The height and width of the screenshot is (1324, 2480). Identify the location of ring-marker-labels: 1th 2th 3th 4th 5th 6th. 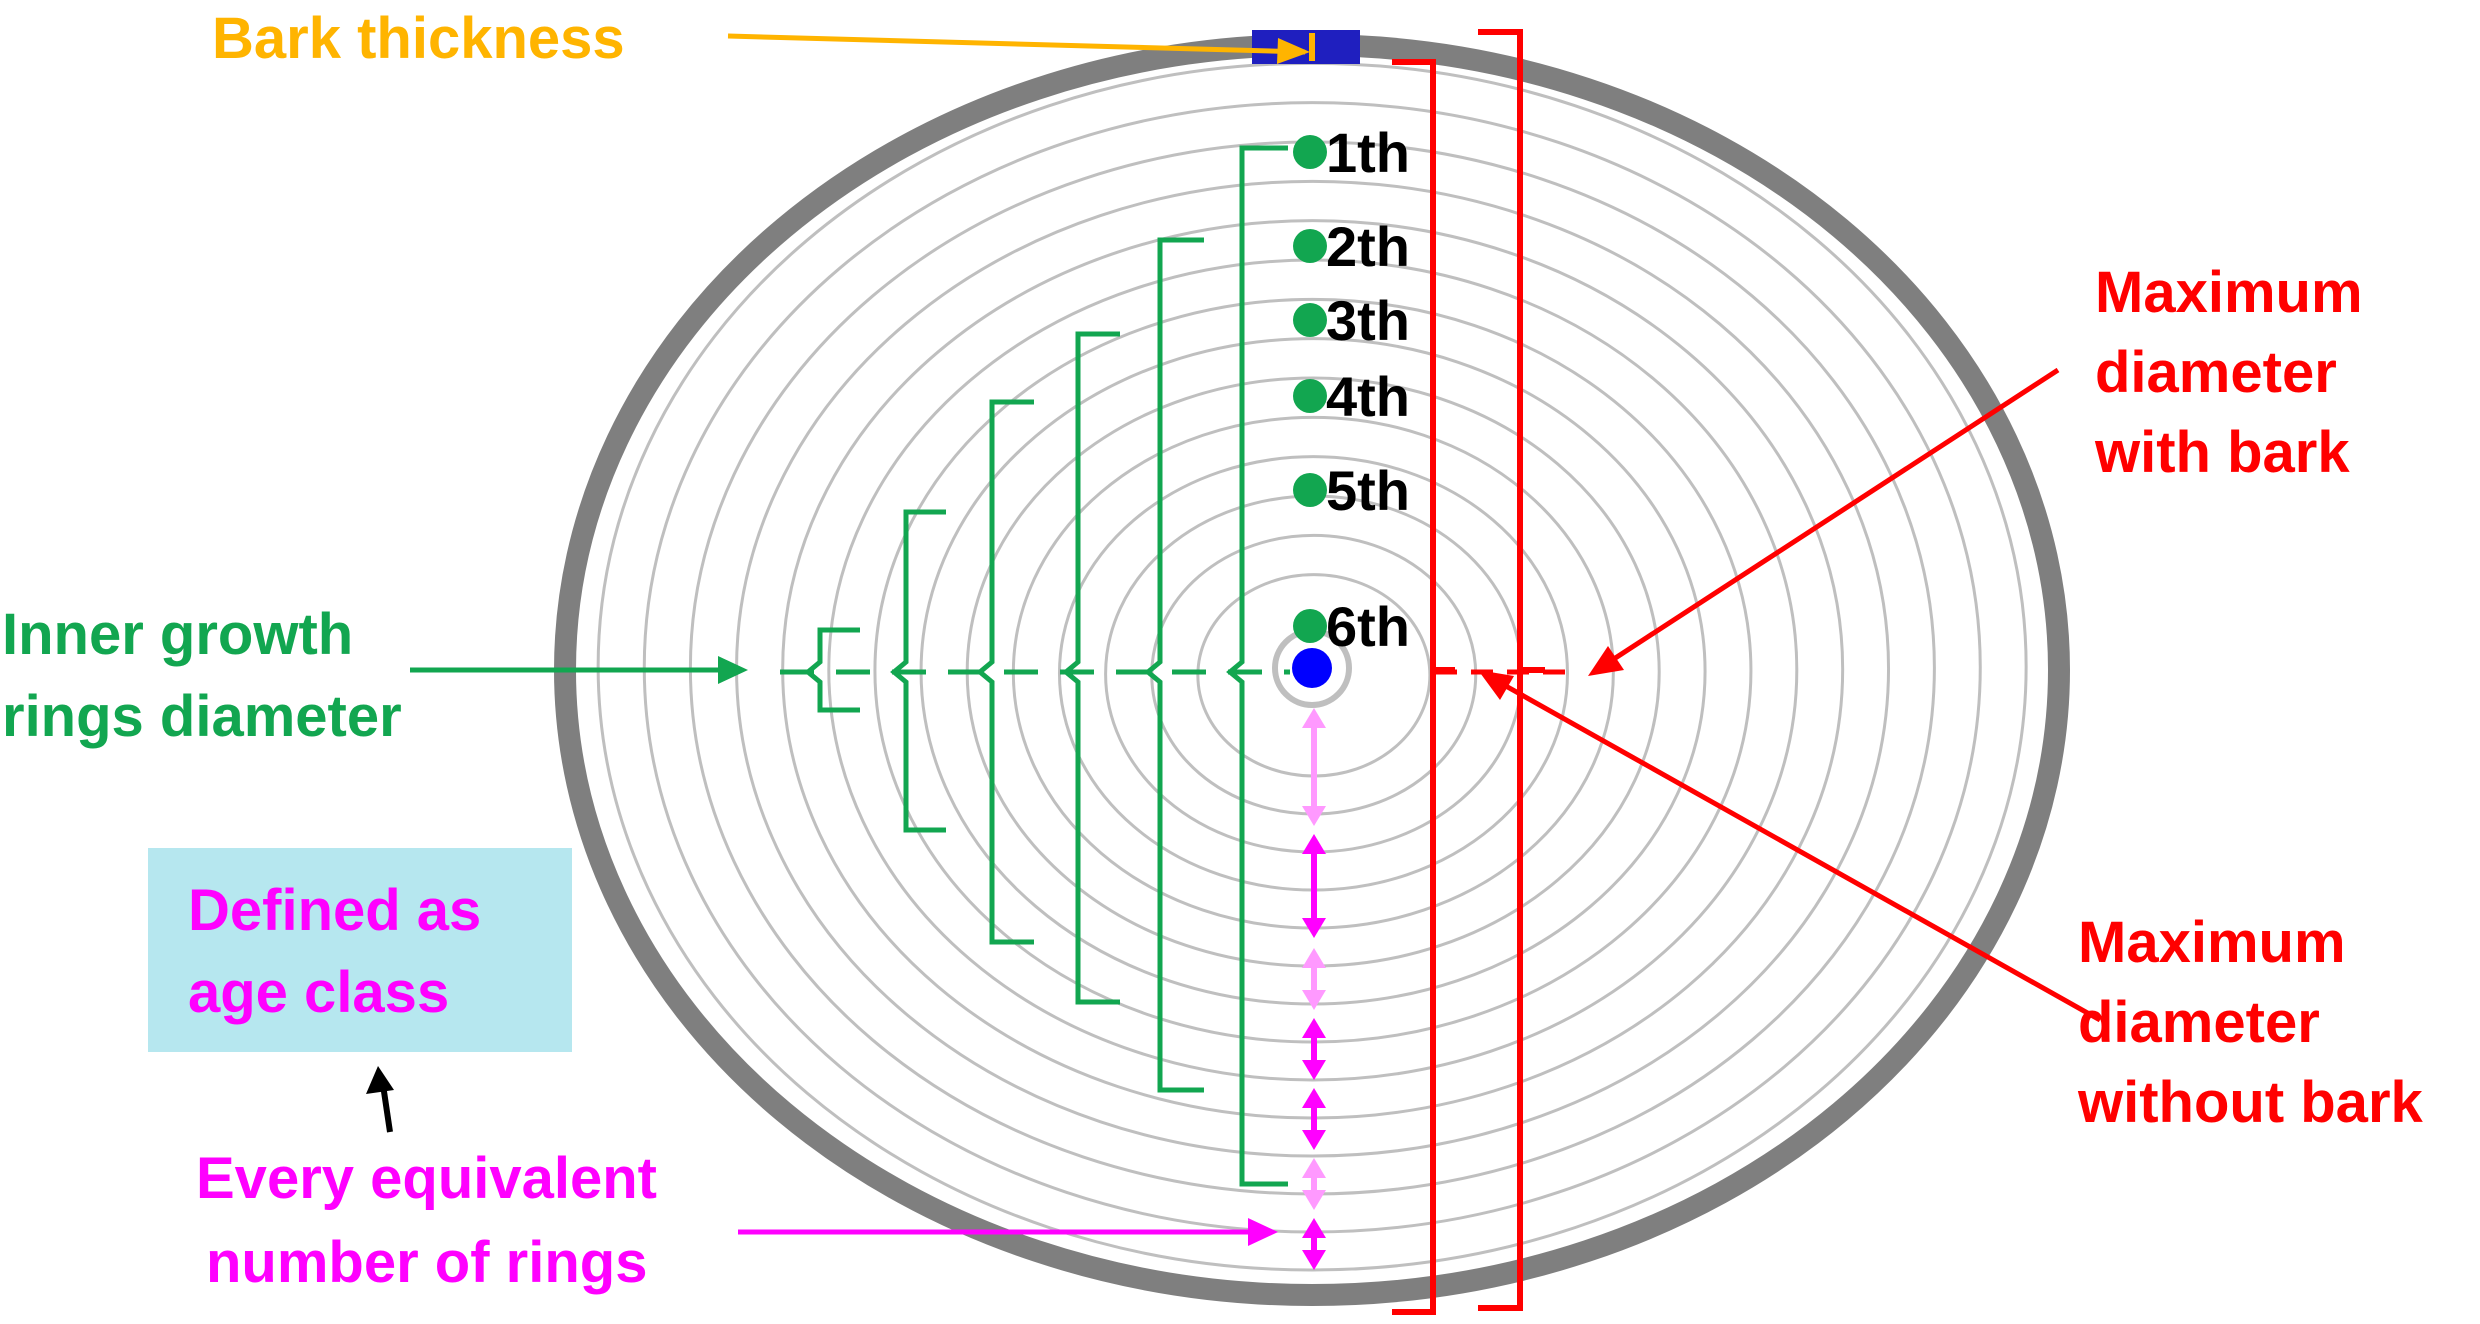
(1368, 389).